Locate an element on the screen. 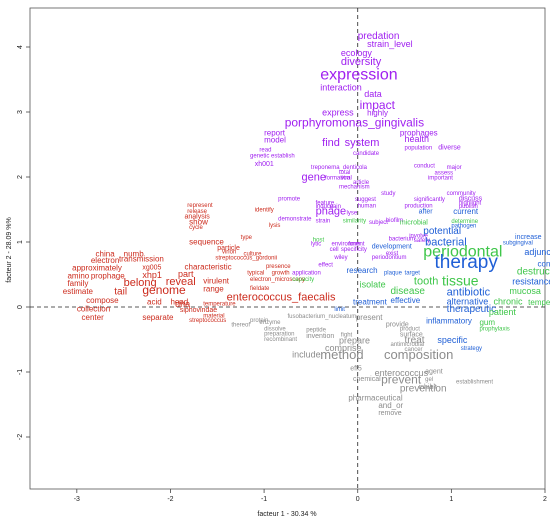  word-label: diversity is located at coordinates (361, 62).